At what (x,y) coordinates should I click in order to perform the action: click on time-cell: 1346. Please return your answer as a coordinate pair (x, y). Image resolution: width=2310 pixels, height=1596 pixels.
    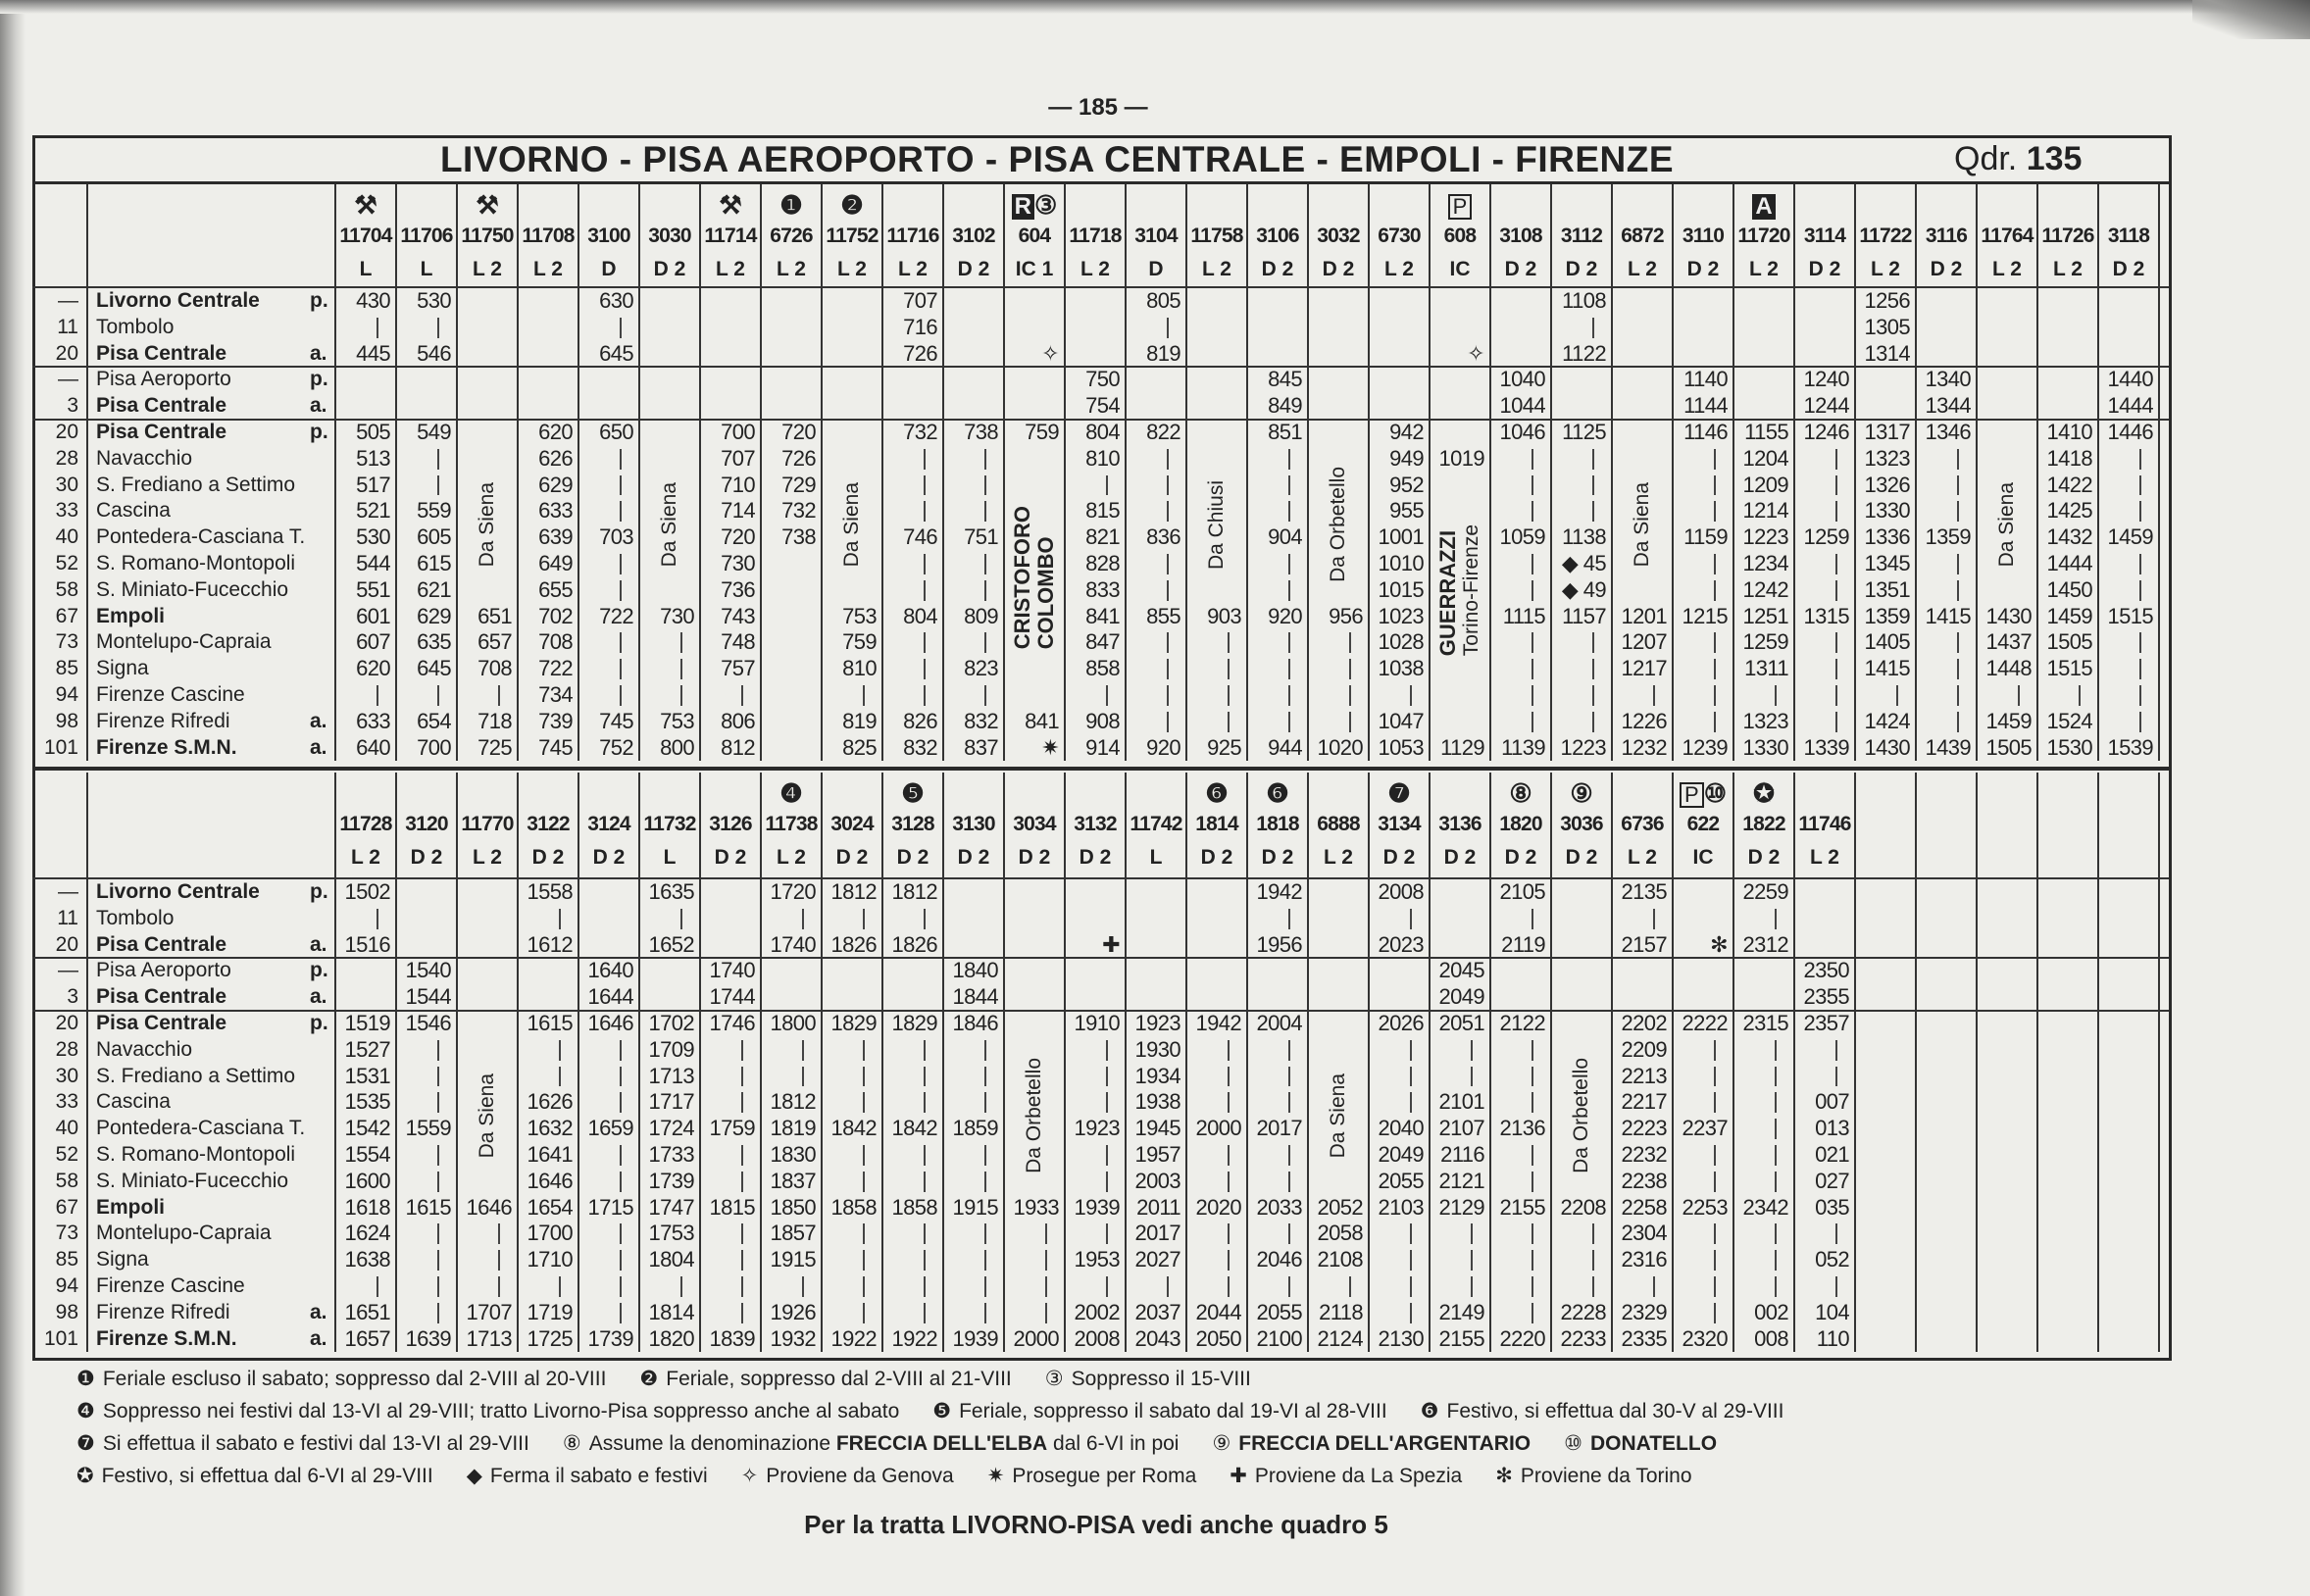
    Looking at the image, I should click on (1948, 432).